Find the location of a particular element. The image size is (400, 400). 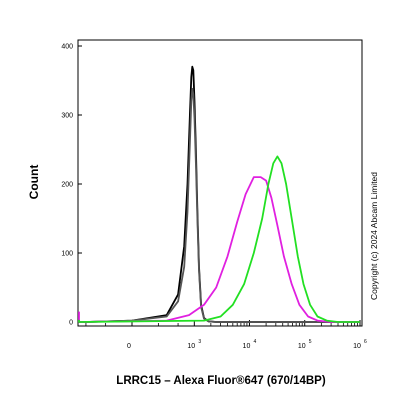

x-tick-exponent: 4 is located at coordinates (254, 342).